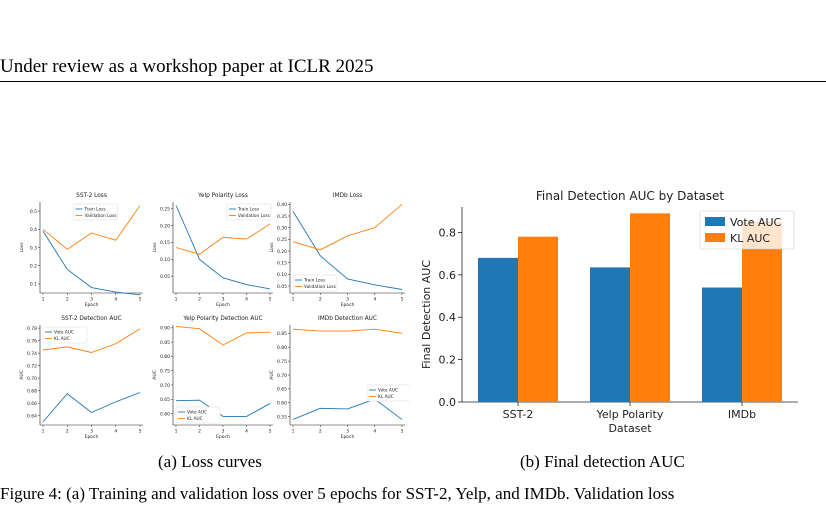 This screenshot has height=505, width=826. What do you see at coordinates (630, 196) in the screenshot?
I see `chart-title: Final Detection AUC by Dataset` at bounding box center [630, 196].